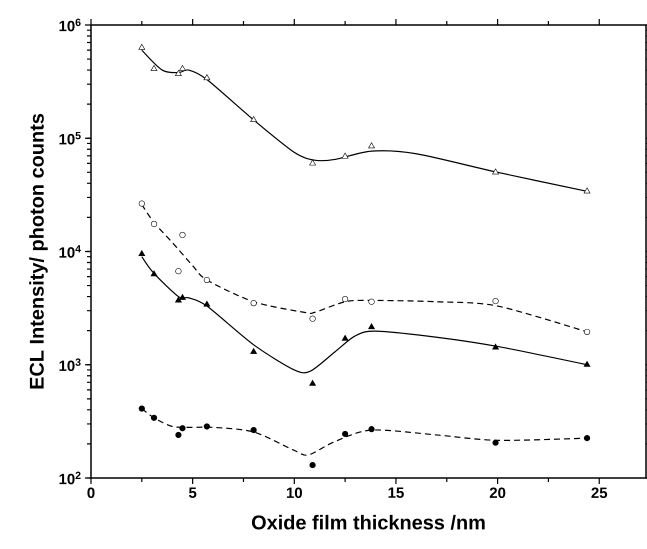  What do you see at coordinates (599, 492) in the screenshot?
I see `x-tick-label: 25` at bounding box center [599, 492].